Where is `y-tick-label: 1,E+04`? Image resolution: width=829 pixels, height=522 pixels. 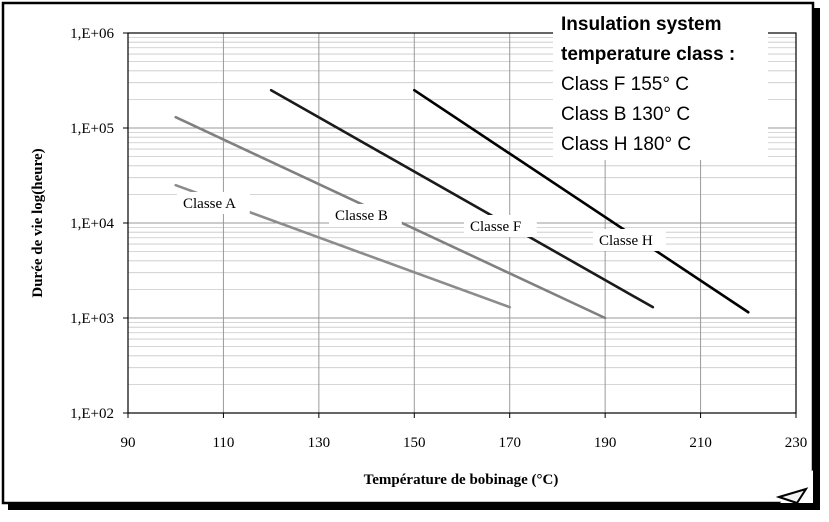
y-tick-label: 1,E+04 is located at coordinates (92, 224).